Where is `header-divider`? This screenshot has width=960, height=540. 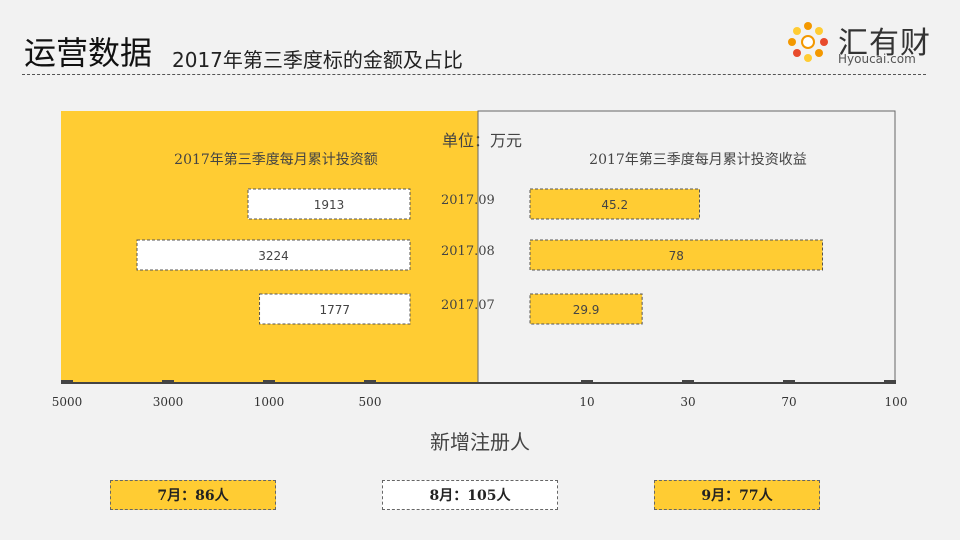 header-divider is located at coordinates (474, 74).